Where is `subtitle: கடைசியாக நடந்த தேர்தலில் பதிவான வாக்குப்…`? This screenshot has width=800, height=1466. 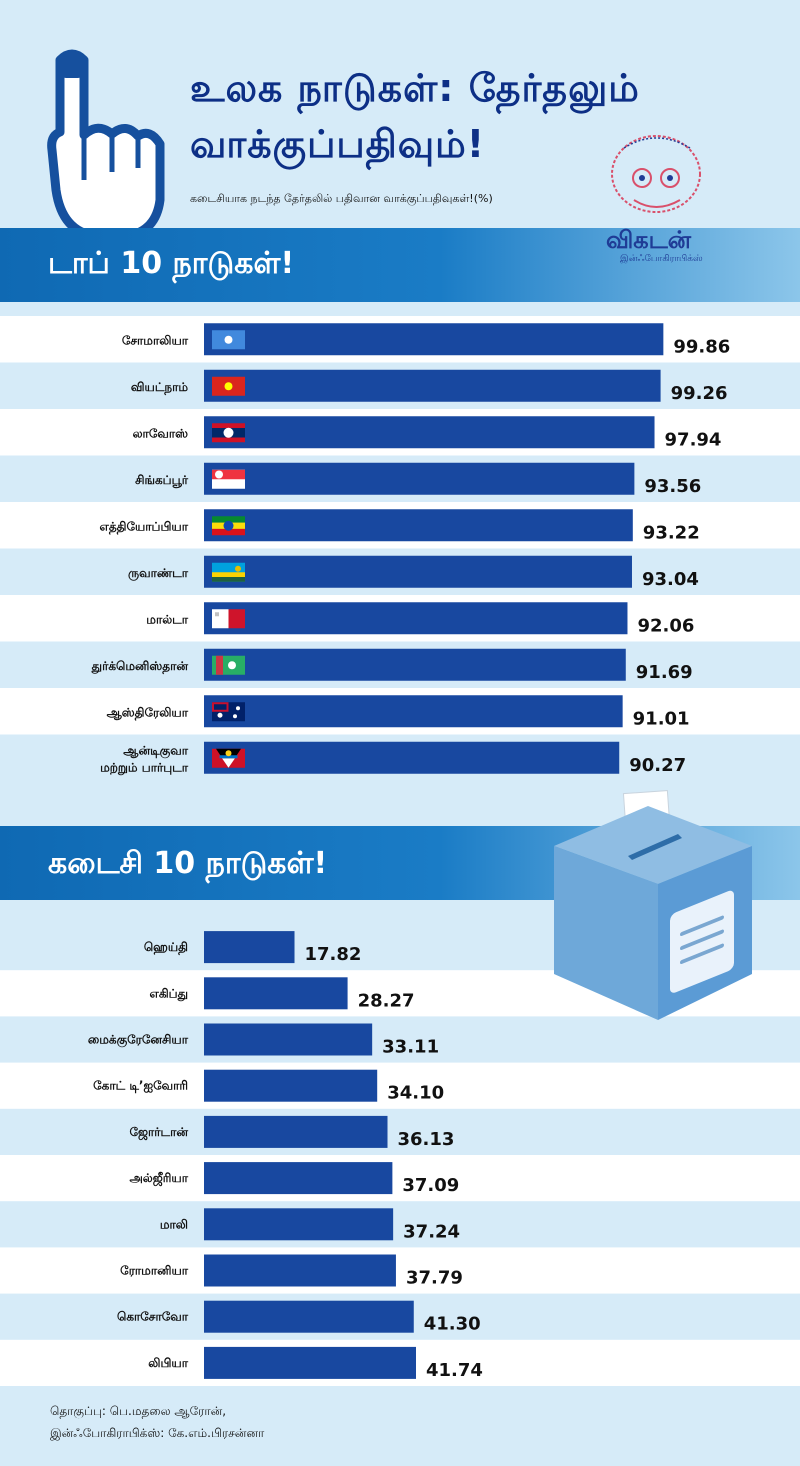
subtitle: கடைசியாக நடந்த தேர்தலில் பதிவான வாக்குப்… is located at coordinates (341, 198).